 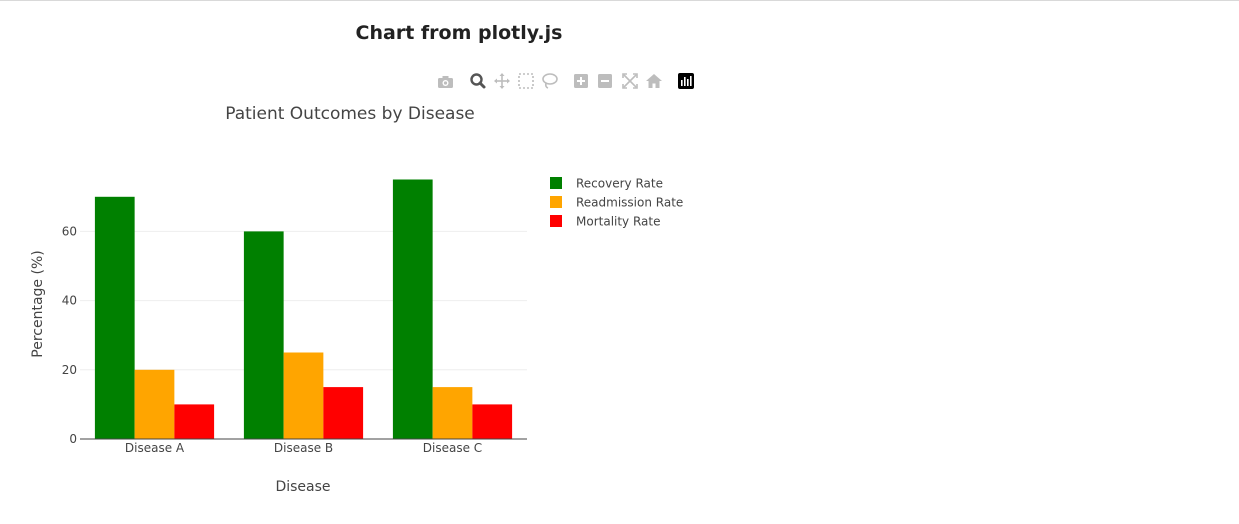 What do you see at coordinates (445, 82) in the screenshot?
I see `camera-icon` at bounding box center [445, 82].